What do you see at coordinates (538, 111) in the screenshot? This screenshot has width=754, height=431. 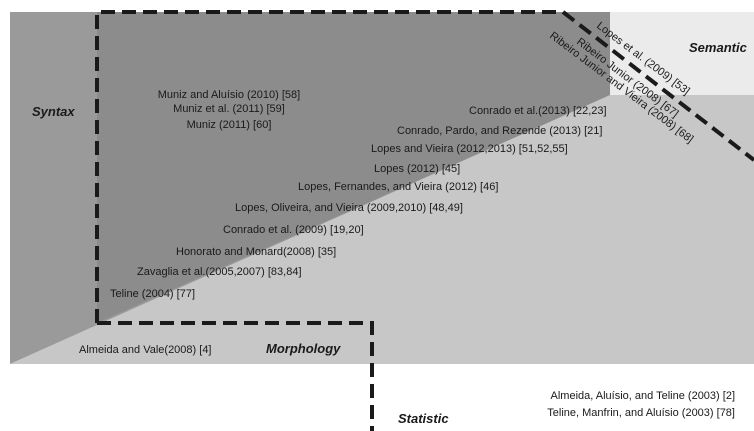 I see `ref-conrado-et-al-2013: Conrado et al.(2013) [22,23]` at bounding box center [538, 111].